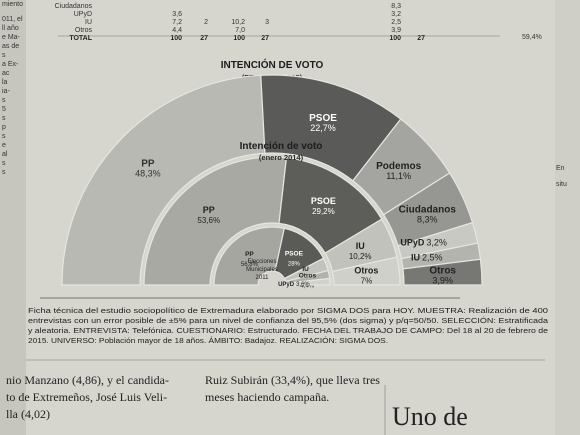  I want to click on table-cell: 7,2, so click(177, 22).